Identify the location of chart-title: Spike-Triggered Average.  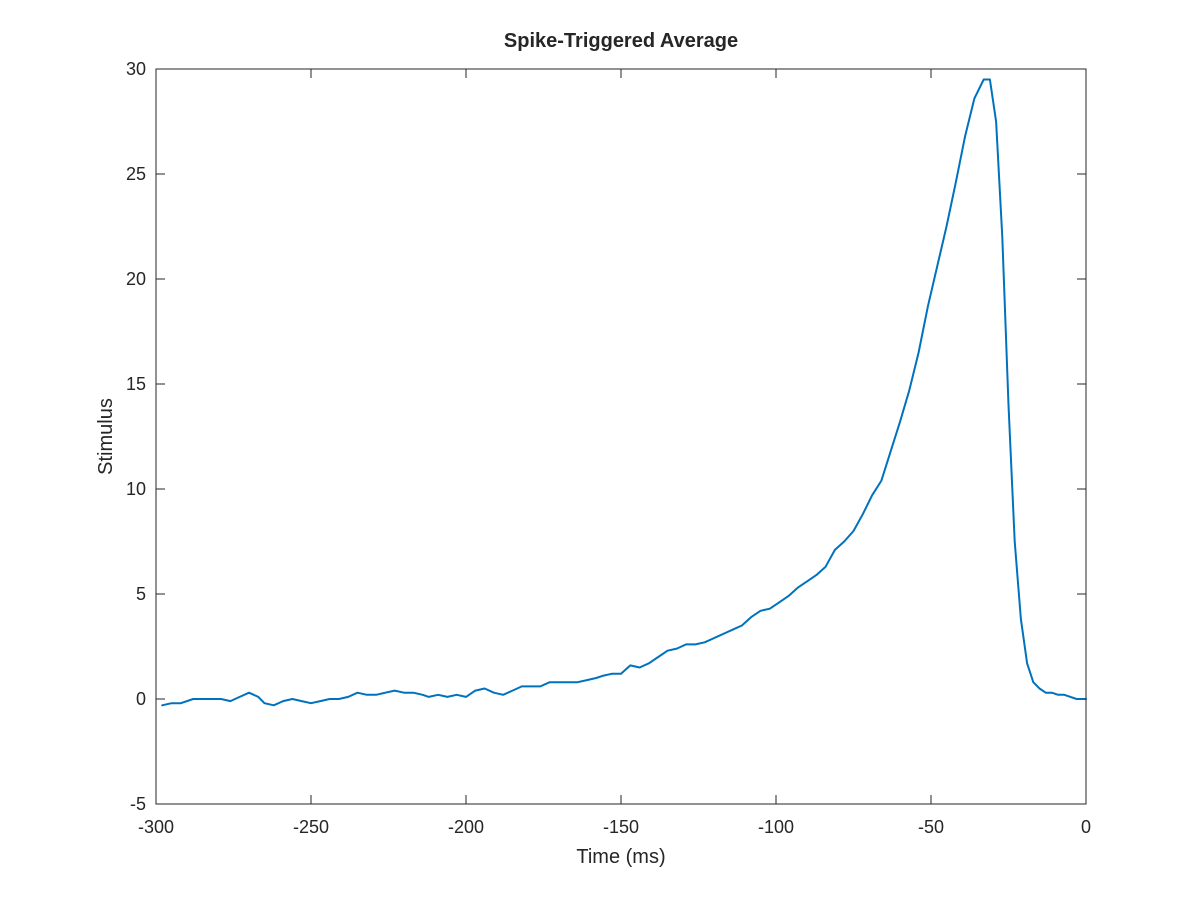
(621, 41).